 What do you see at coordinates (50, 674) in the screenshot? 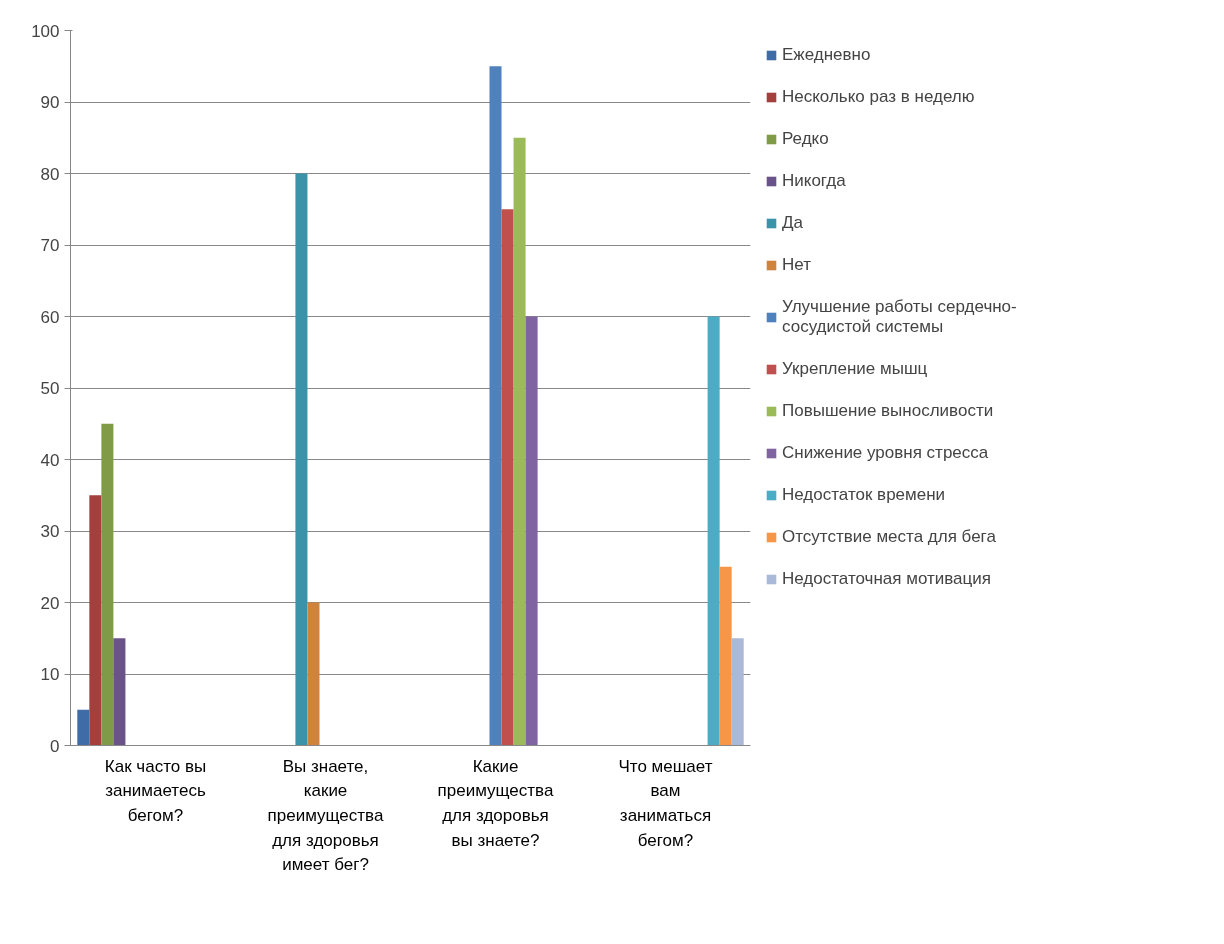
I see `y-tick-label: 10` at bounding box center [50, 674].